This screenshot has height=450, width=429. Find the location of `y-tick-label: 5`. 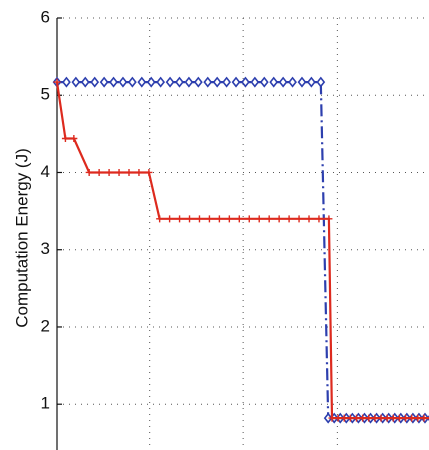

y-tick-label: 5 is located at coordinates (45, 94).